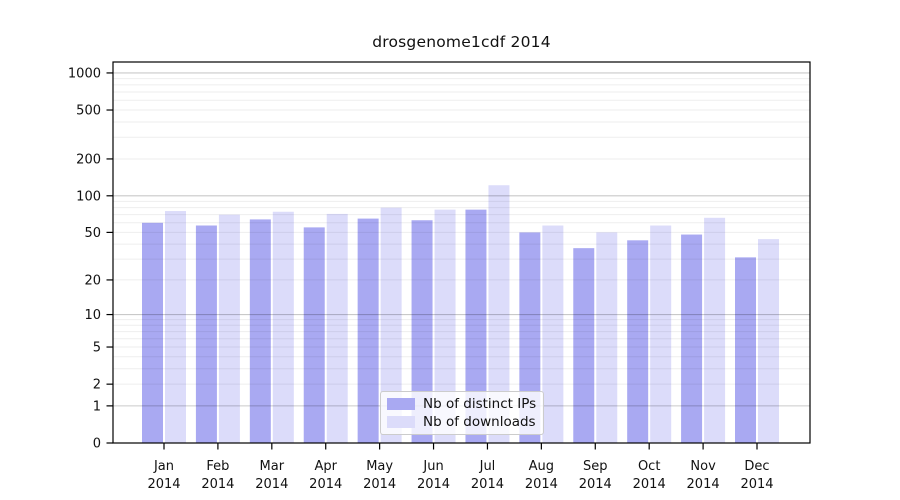 Image resolution: width=900 pixels, height=500 pixels. Describe the element at coordinates (638, 341) in the screenshot. I see `bar-distinct-ips-oct` at that location.